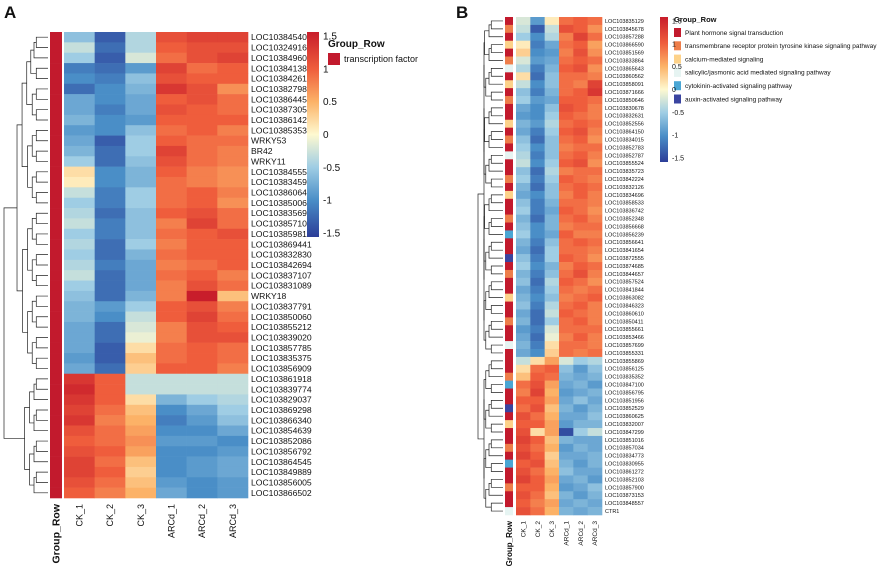  I want to click on column-label: CK_3, so click(552, 529).